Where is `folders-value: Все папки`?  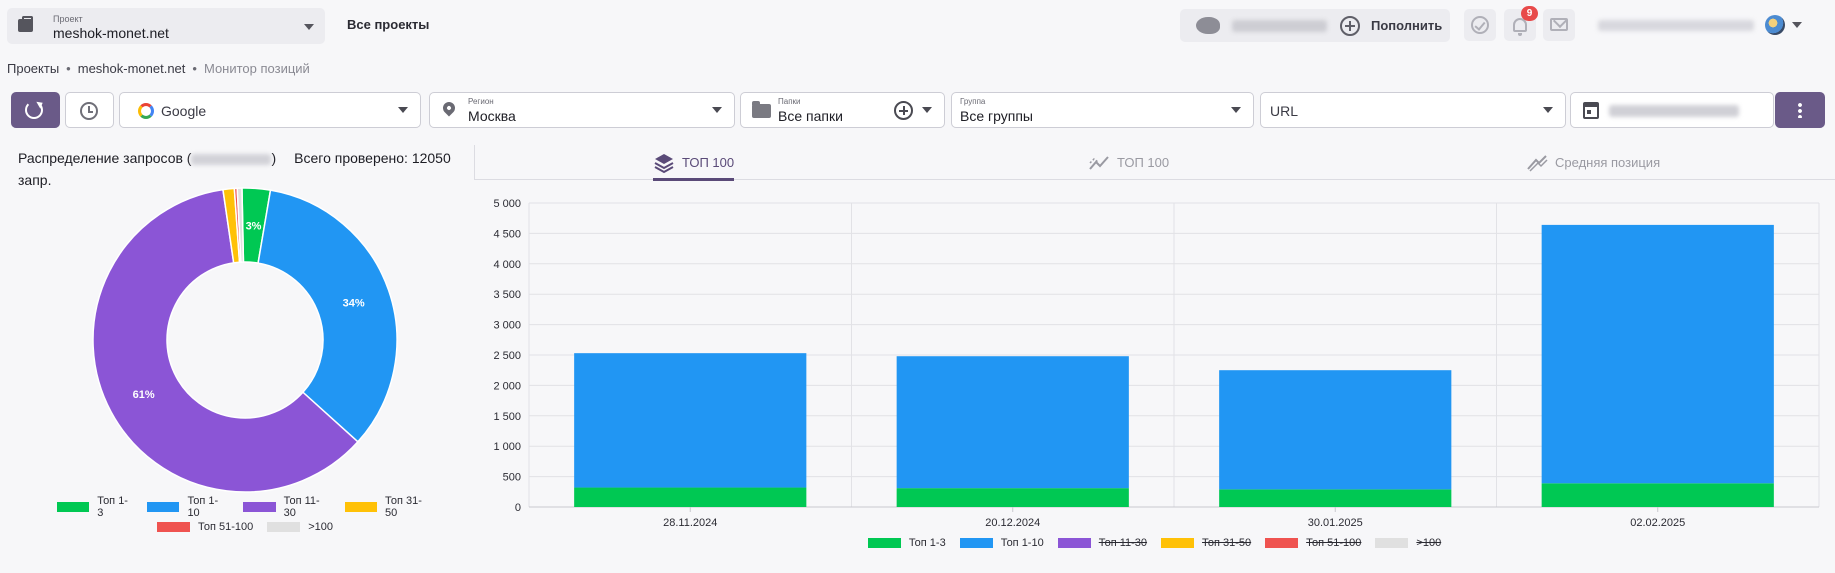 folders-value: Все папки is located at coordinates (810, 116).